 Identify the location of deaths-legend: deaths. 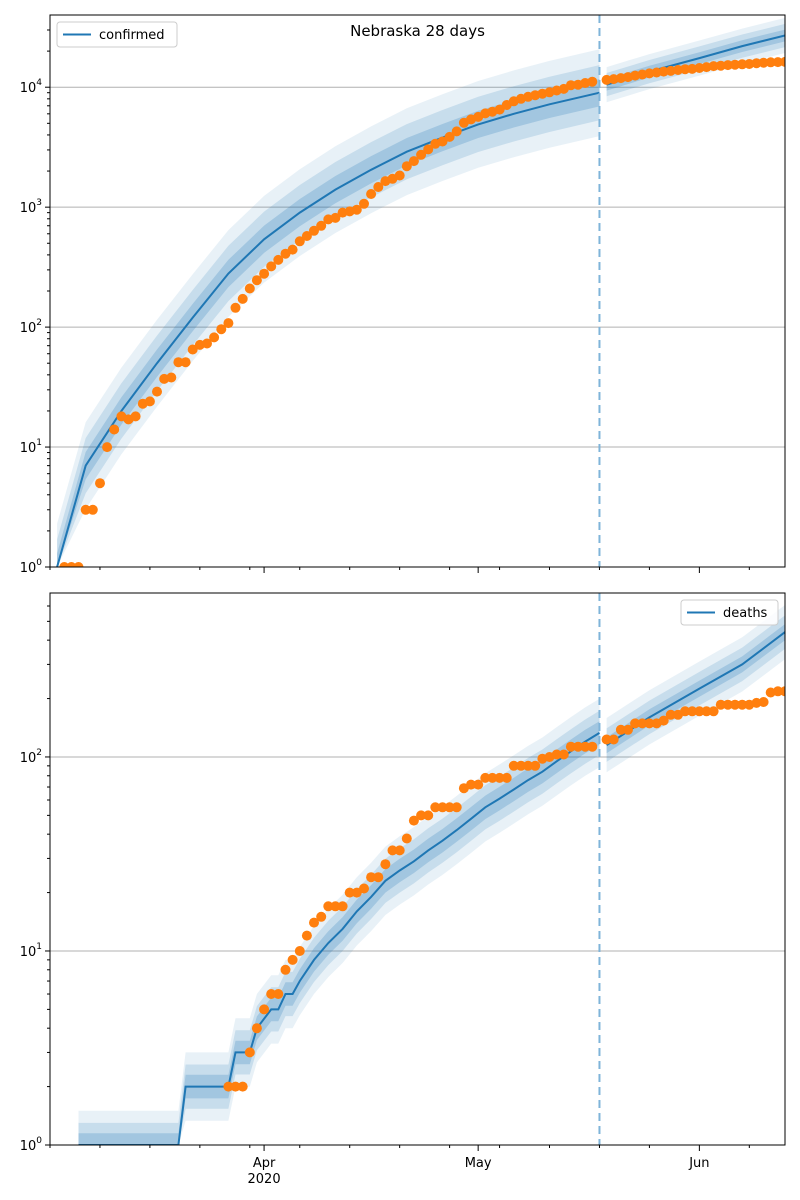
(729, 612).